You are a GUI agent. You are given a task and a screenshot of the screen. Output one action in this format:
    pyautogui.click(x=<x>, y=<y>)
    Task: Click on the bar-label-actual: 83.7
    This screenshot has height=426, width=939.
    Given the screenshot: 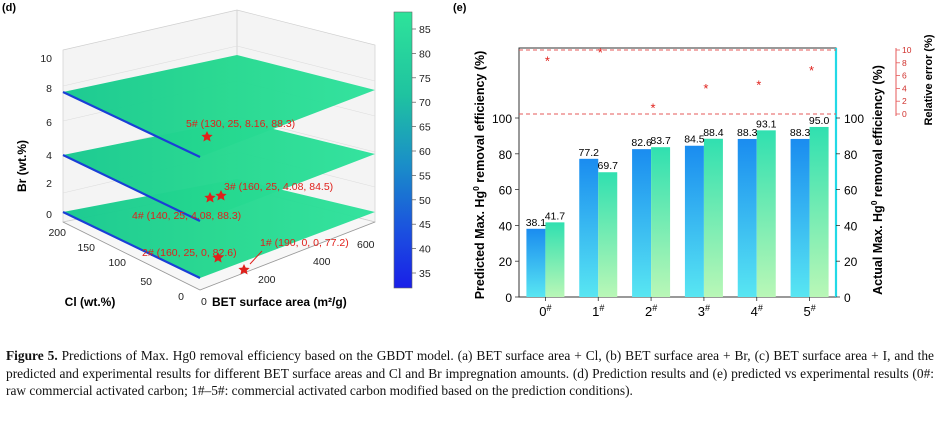 What is the action you would take?
    pyautogui.click(x=660, y=141)
    